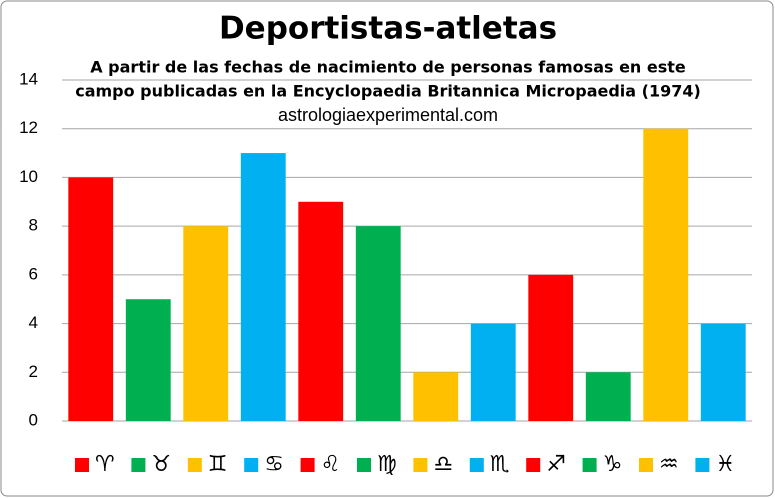 The height and width of the screenshot is (498, 775). I want to click on legend-label: ♐, so click(556, 464).